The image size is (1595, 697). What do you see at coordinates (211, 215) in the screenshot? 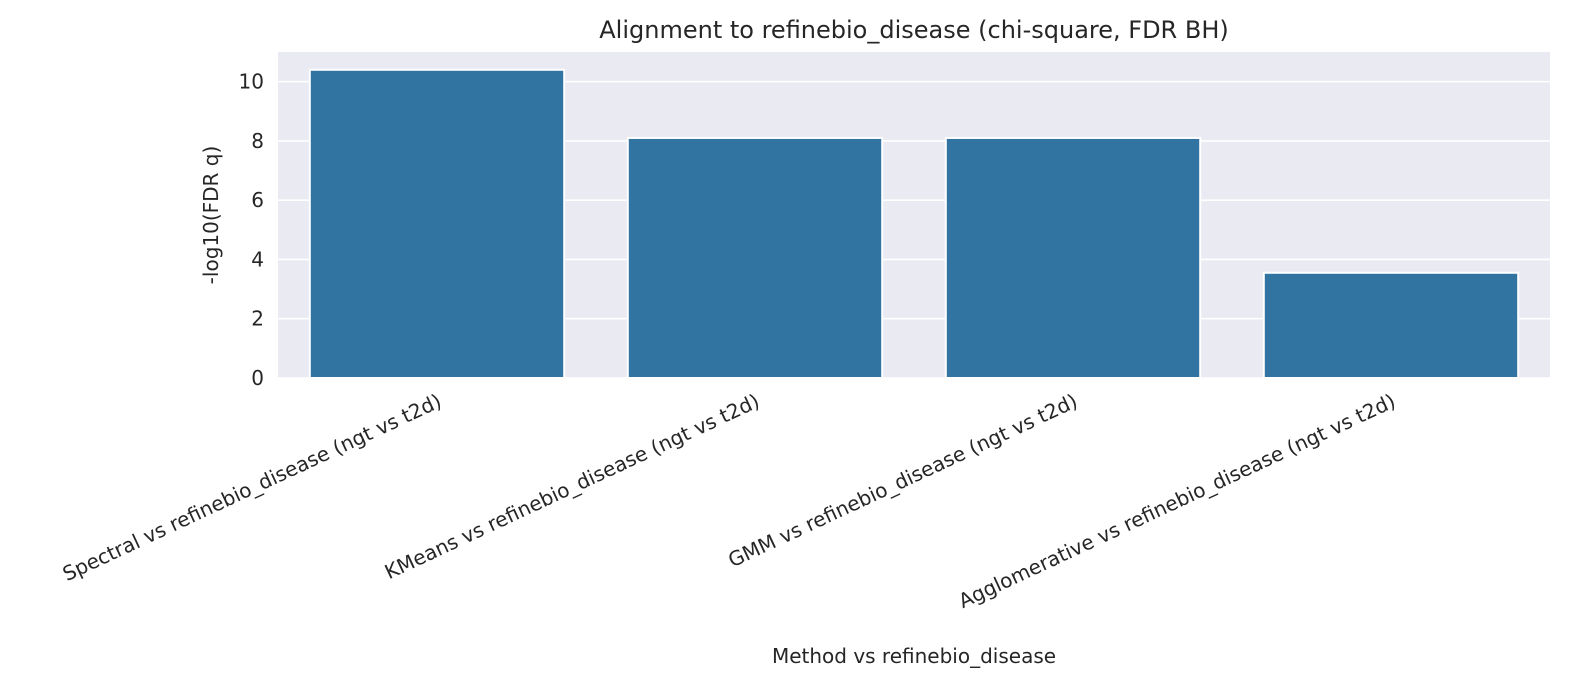
I see `y-axis-label: -log10(FDR q)` at bounding box center [211, 215].